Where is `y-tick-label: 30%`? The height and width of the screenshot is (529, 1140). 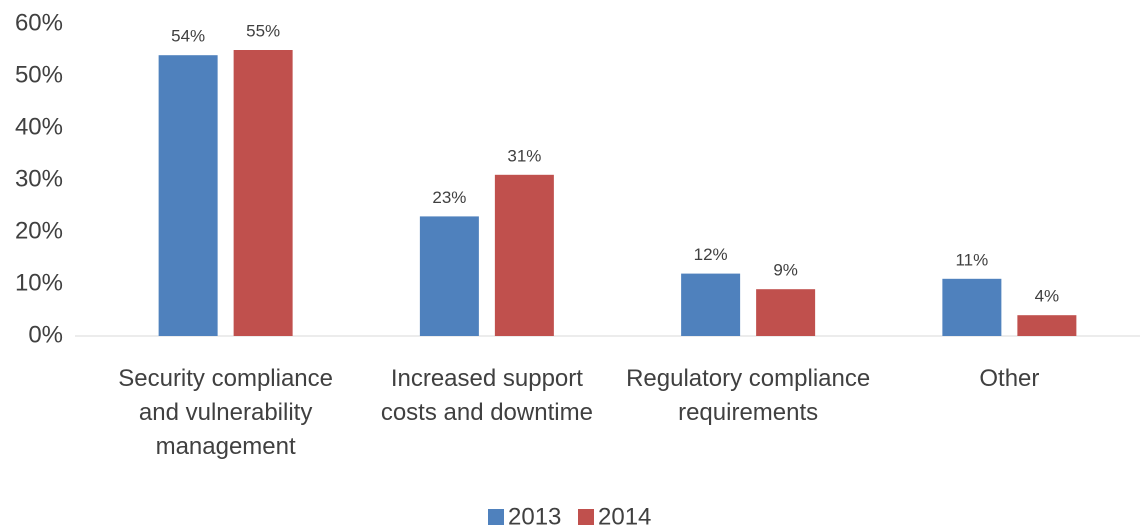
y-tick-label: 30% is located at coordinates (39, 178).